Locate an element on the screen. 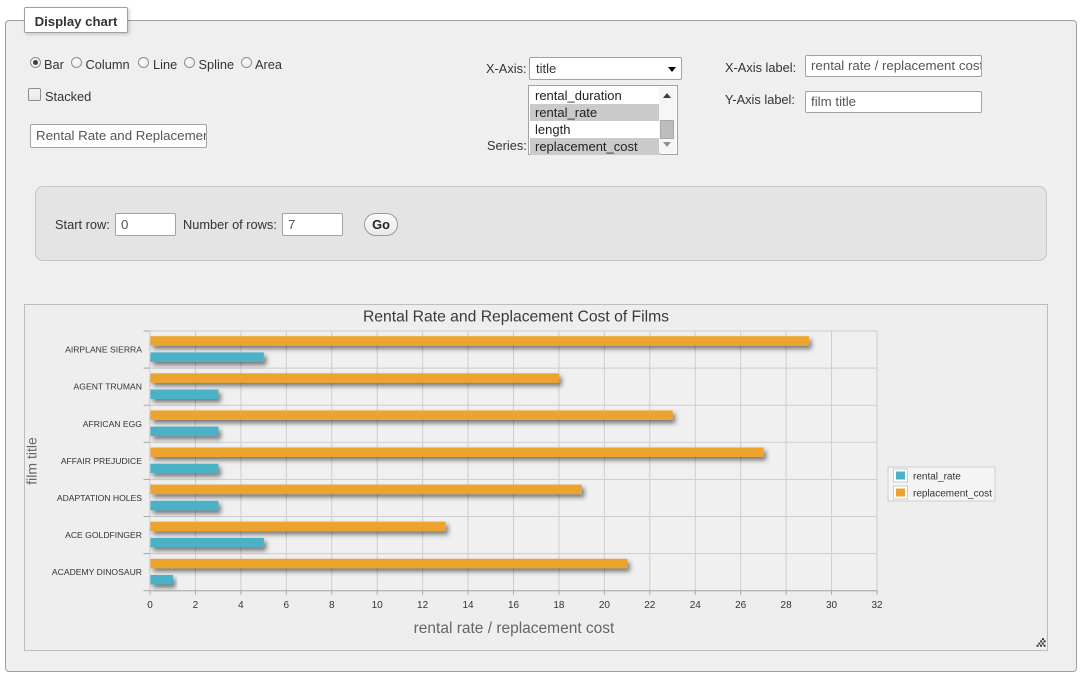 This screenshot has height=681, width=1081. svg-text: 16 is located at coordinates (514, 605).